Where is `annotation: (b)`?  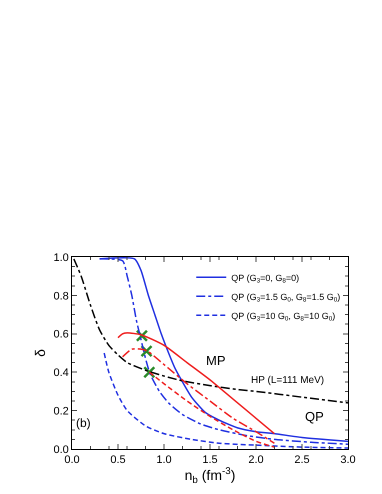
annotation: (b) is located at coordinates (83, 423).